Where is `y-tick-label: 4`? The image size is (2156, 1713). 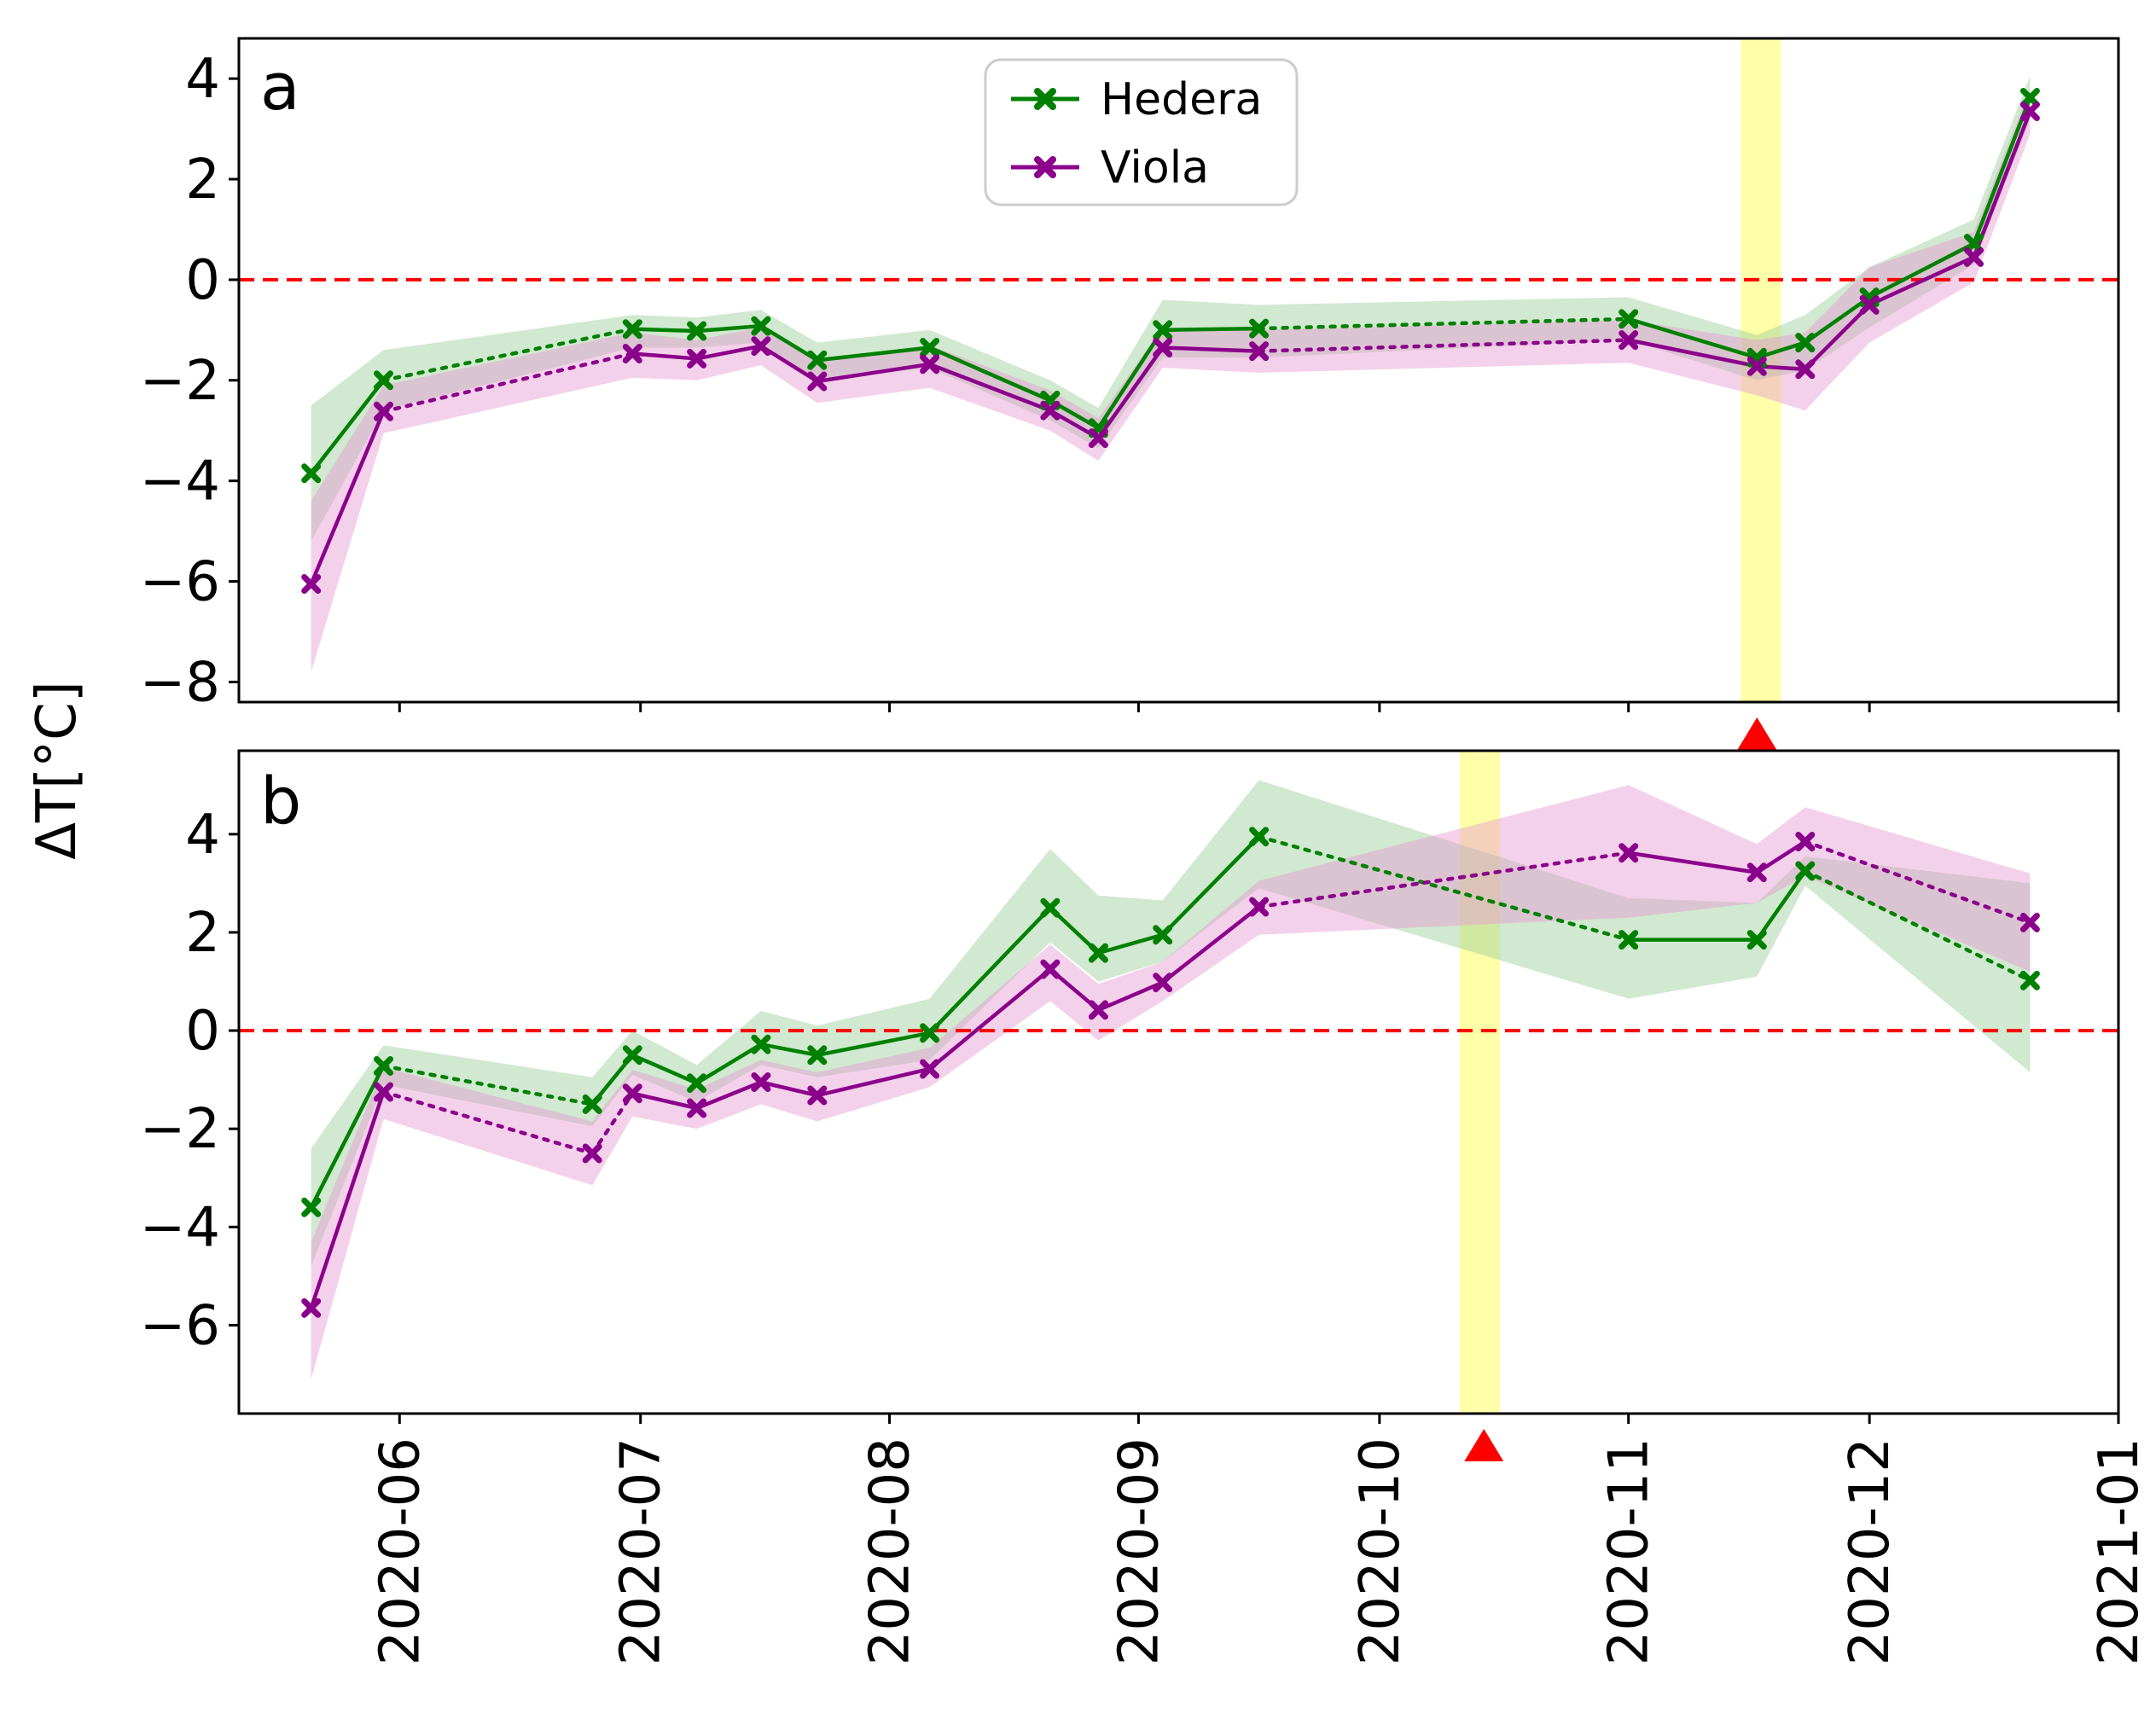 y-tick-label: 4 is located at coordinates (202, 835).